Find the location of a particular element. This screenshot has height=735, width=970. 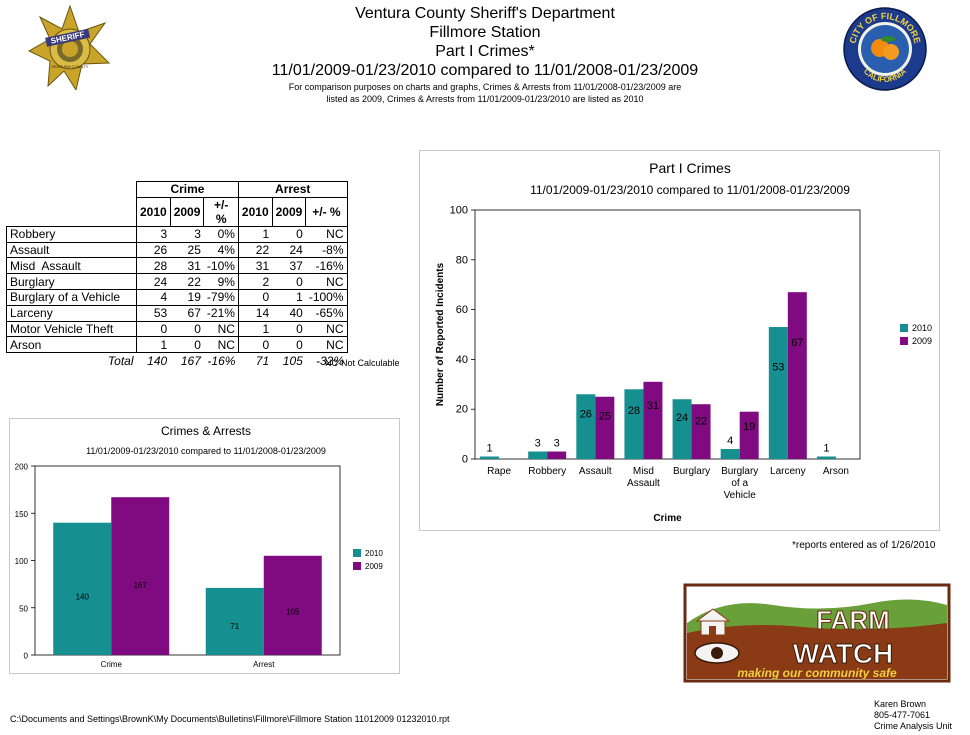

table-row: Arson 1 0 NC 0 0 NC is located at coordinates (177, 345).